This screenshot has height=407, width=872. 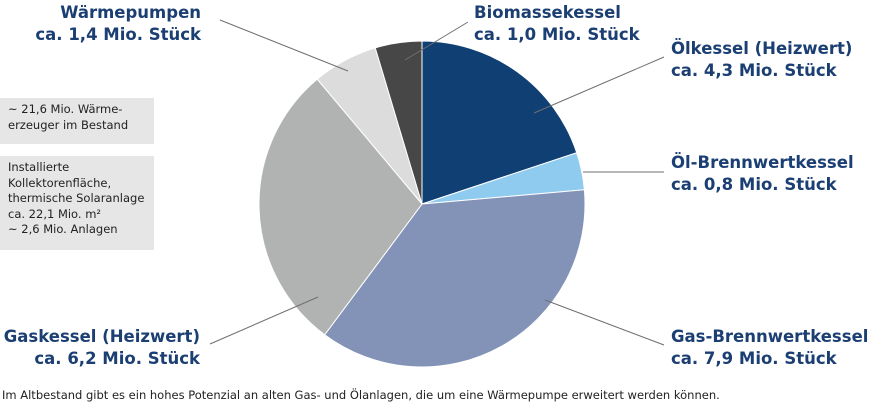 What do you see at coordinates (436, 41) in the screenshot?
I see `leader-line-biomasse` at bounding box center [436, 41].